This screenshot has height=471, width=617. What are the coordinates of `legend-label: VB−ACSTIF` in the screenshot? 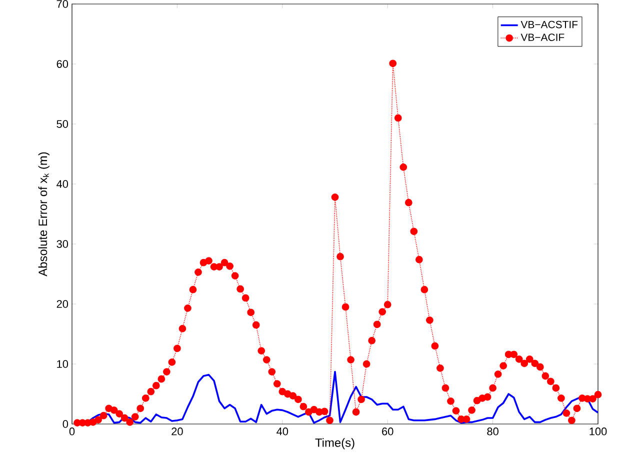 It's located at (549, 24).